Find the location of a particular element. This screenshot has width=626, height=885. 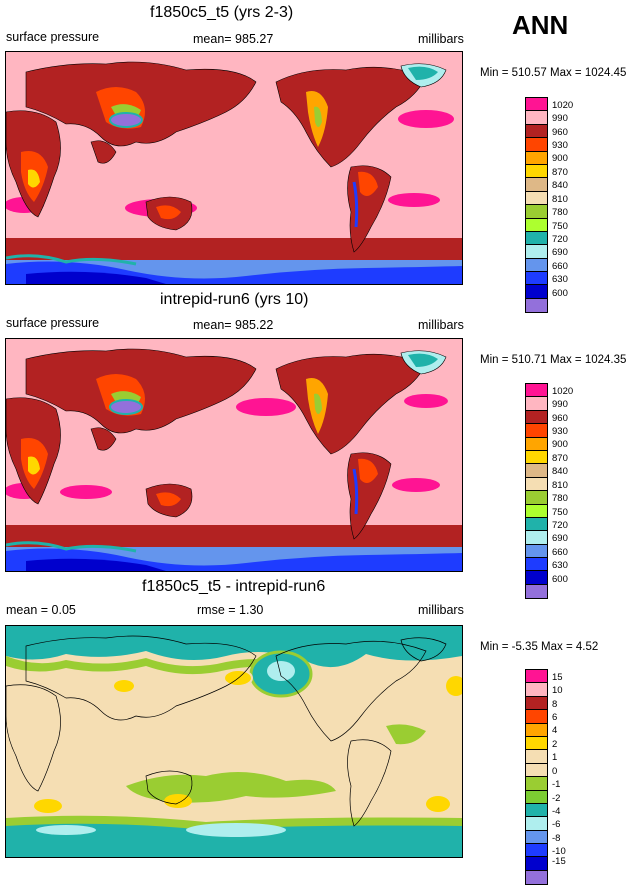

panel3-units: millibars is located at coordinates (441, 610).